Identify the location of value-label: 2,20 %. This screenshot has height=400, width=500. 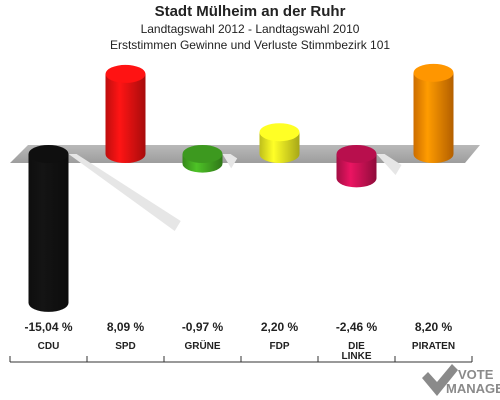
(280, 327).